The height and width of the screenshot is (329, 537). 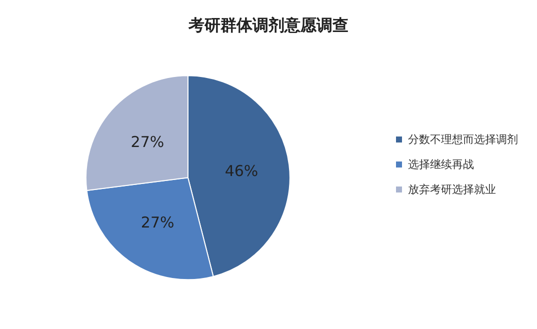 What do you see at coordinates (268, 25) in the screenshot?
I see `chart-title: 考研群体调剂意愿调查` at bounding box center [268, 25].